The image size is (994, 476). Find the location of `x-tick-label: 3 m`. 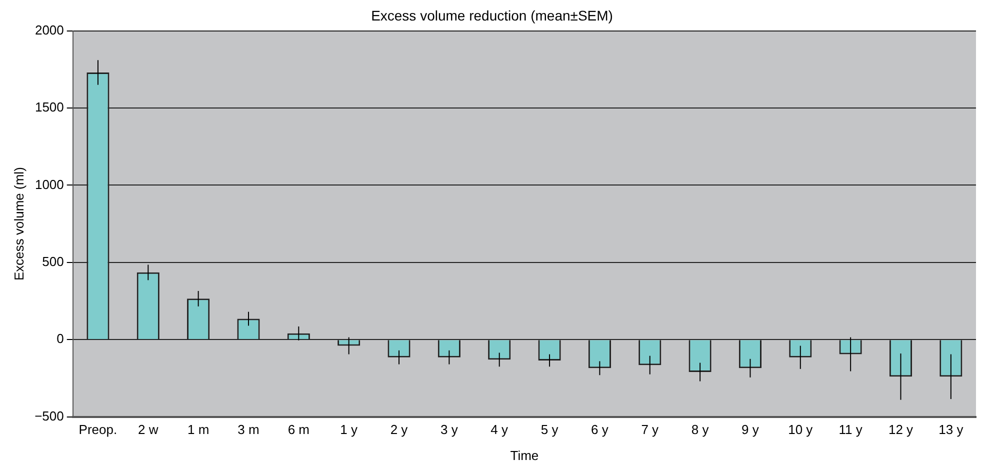

x-tick-label: 3 m is located at coordinates (249, 430).